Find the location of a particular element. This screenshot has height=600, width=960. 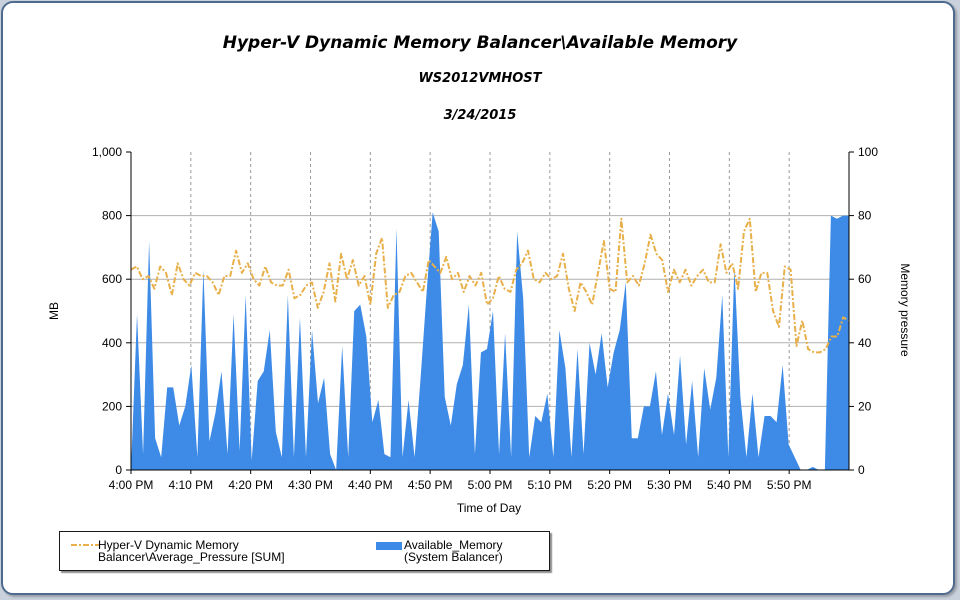

x-tick-label: 4:40 PM is located at coordinates (370, 485).